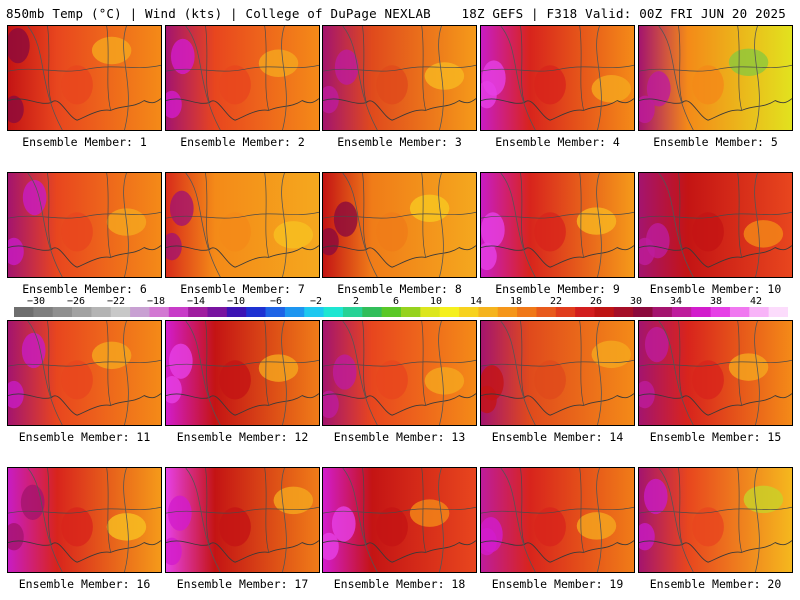 Image resolution: width=800 pixels, height=600 pixels. What do you see at coordinates (516, 301) in the screenshot?
I see `colorbar-tick-label: 18` at bounding box center [516, 301].